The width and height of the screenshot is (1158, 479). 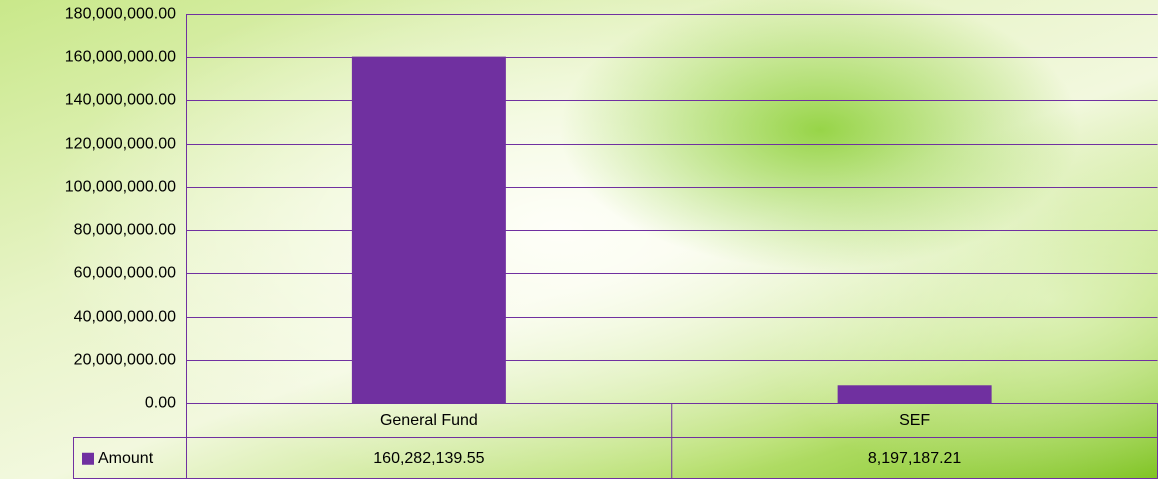 What do you see at coordinates (428, 458) in the screenshot?
I see `table-value: 160,282,139.55` at bounding box center [428, 458].